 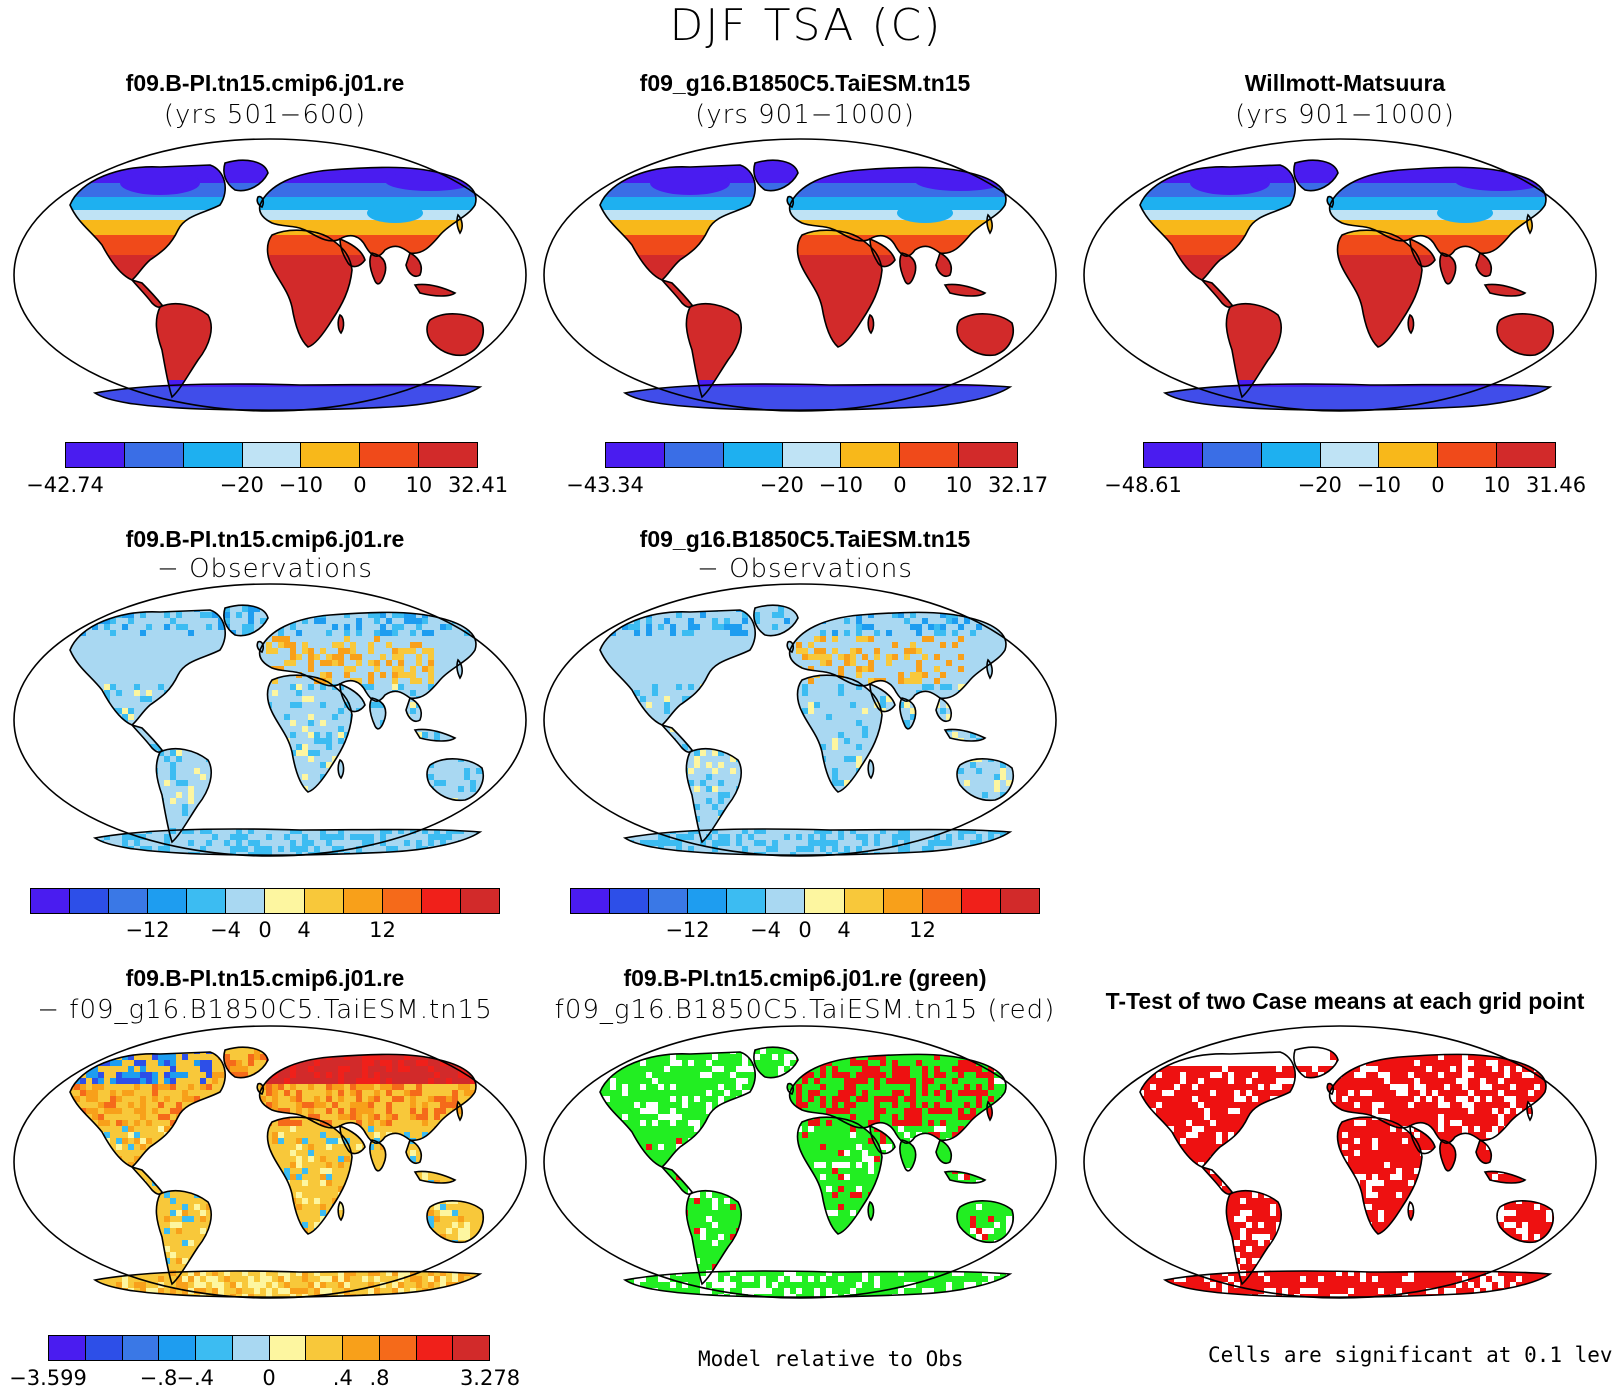 I want to click on map-panel1, so click(x=270, y=275).